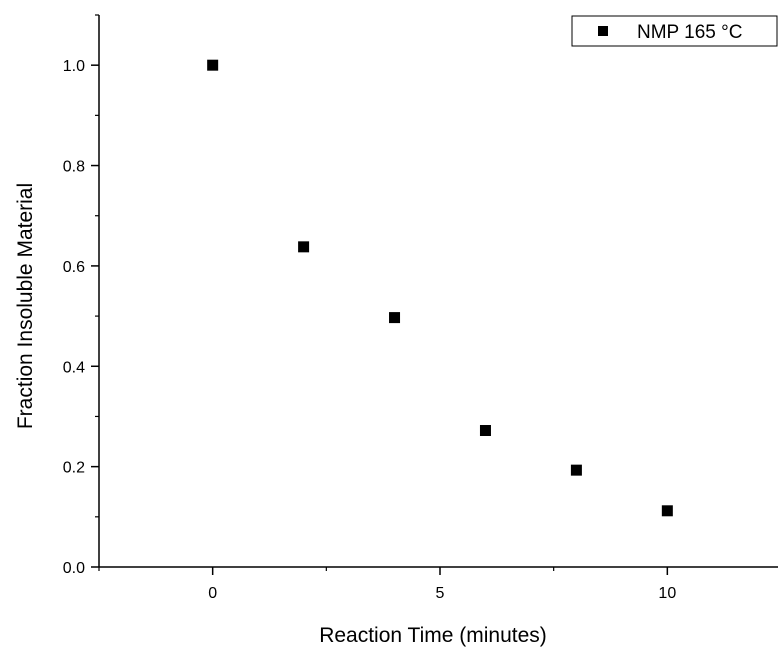 This screenshot has width=778, height=652. Describe the element at coordinates (667, 593) in the screenshot. I see `x-tick-label: 10` at that location.